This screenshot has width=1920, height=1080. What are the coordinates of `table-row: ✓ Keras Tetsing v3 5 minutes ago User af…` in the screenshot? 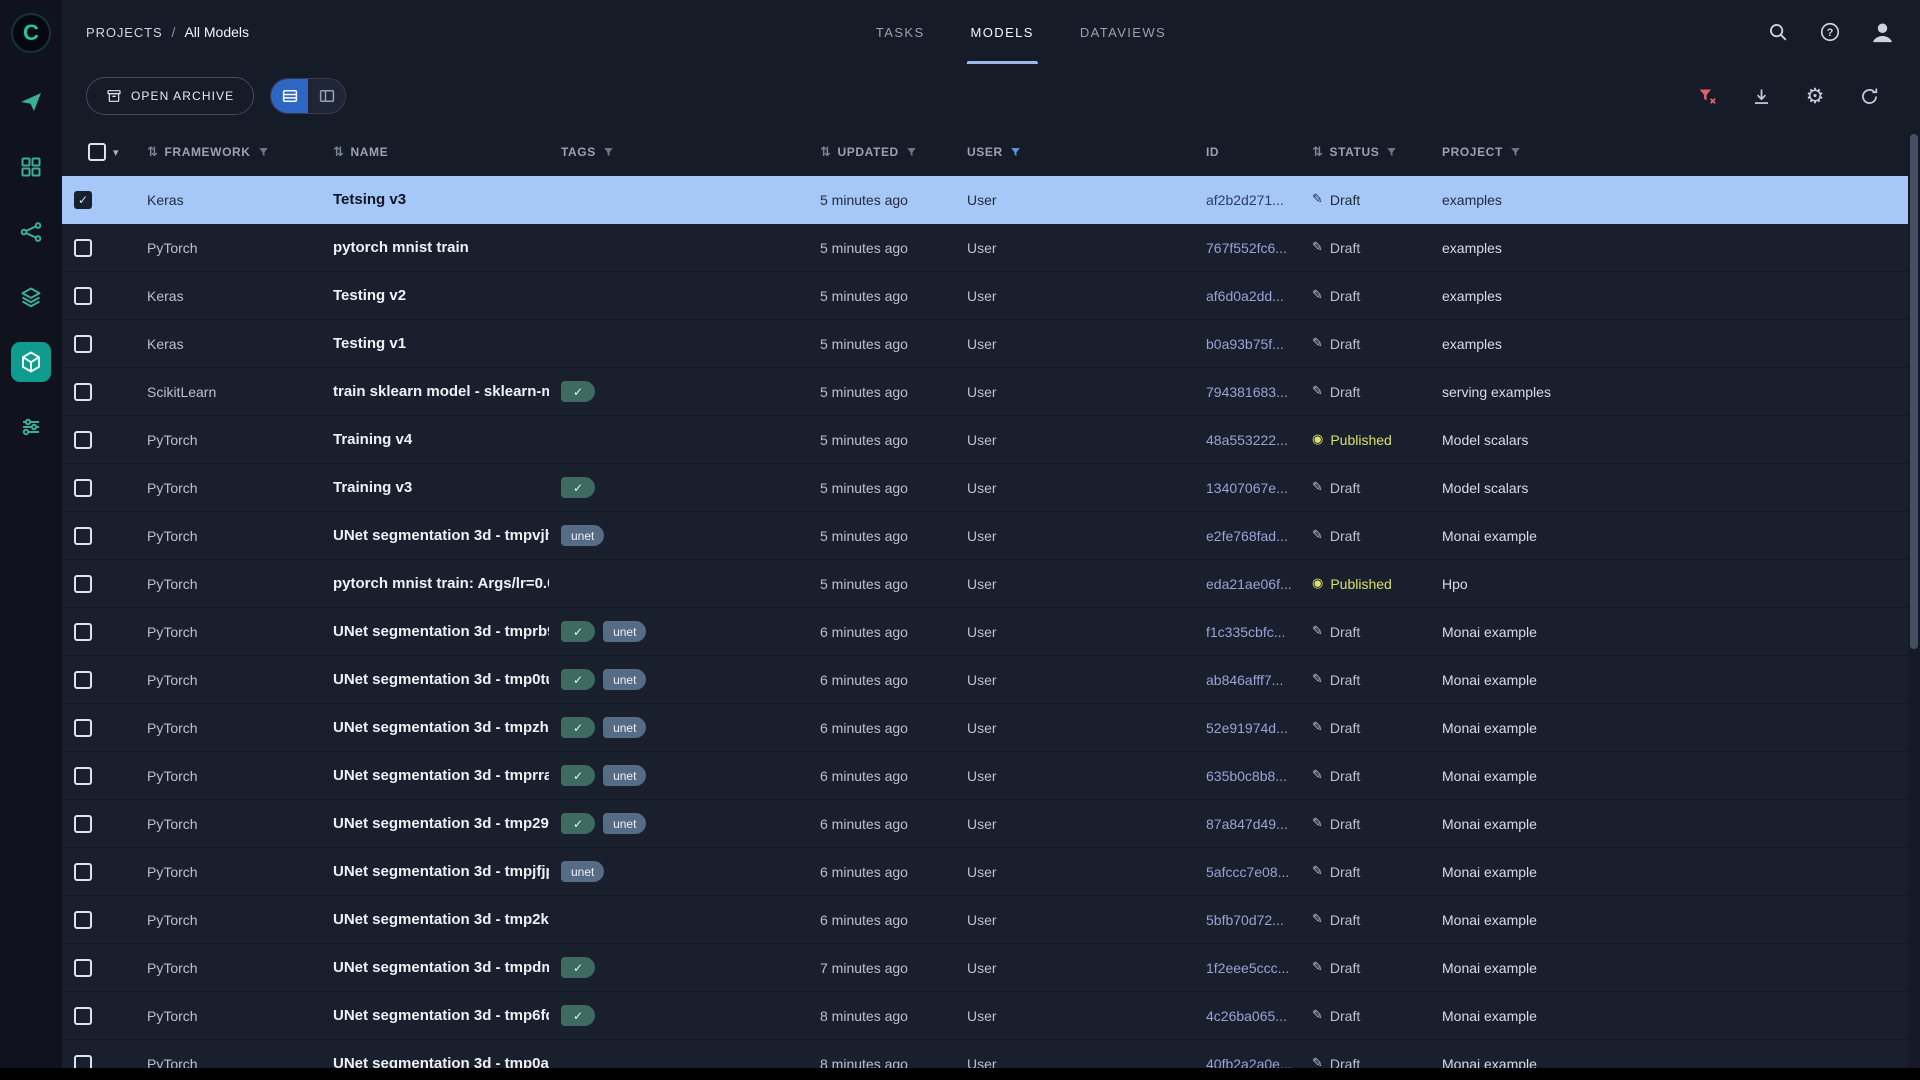 It's located at (991, 200).